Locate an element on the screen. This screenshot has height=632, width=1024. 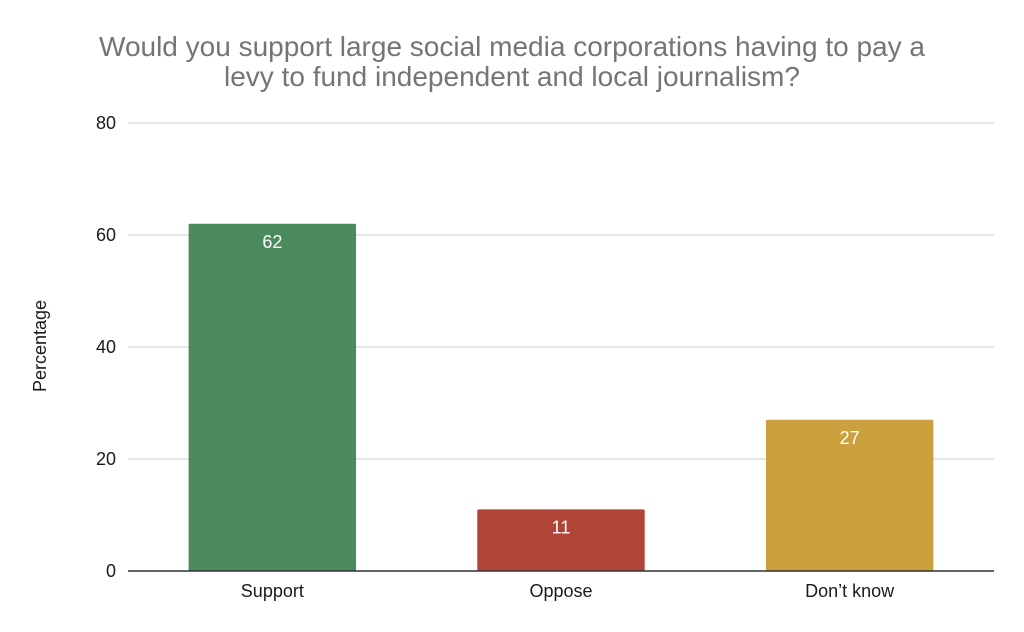
y-axis-ticks: 0 20 40 60 80 is located at coordinates (106, 347).